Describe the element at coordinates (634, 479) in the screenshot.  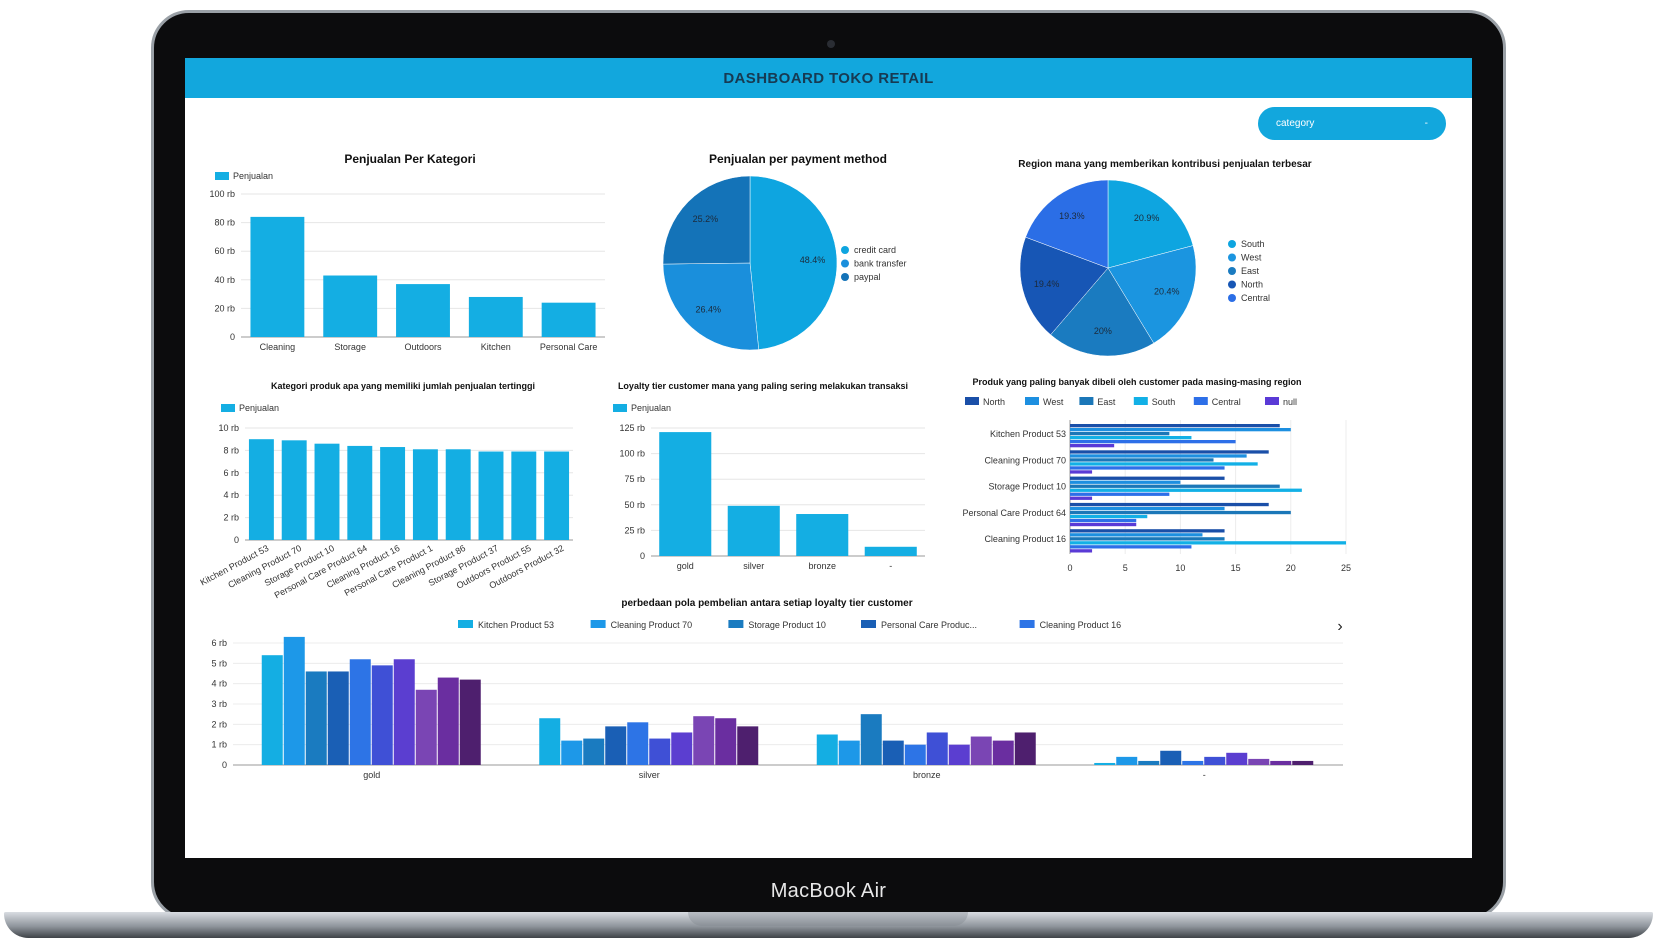
I see `y-tick-label: 75 rb` at that location.